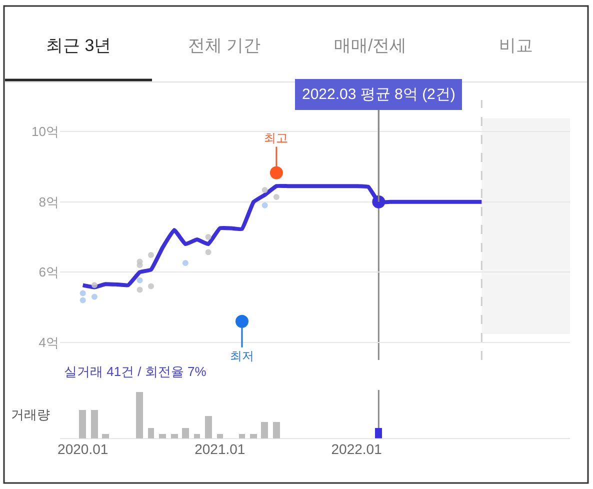 The image size is (593, 489). Describe the element at coordinates (224, 45) in the screenshot. I see `text: 전체 기간` at that location.